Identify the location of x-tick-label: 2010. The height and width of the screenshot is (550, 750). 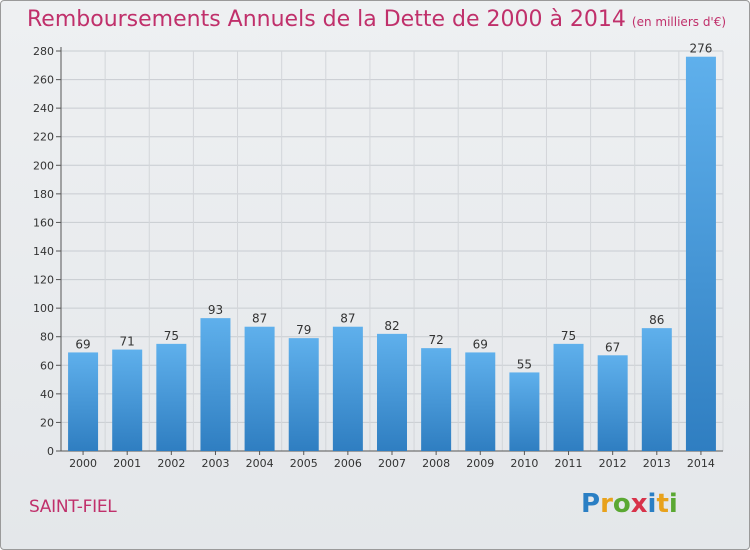
(524, 463).